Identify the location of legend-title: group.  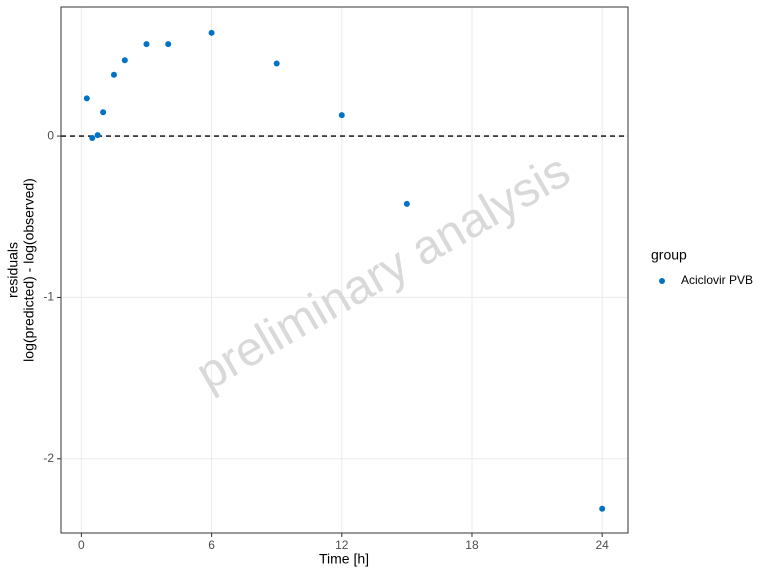
(669, 255).